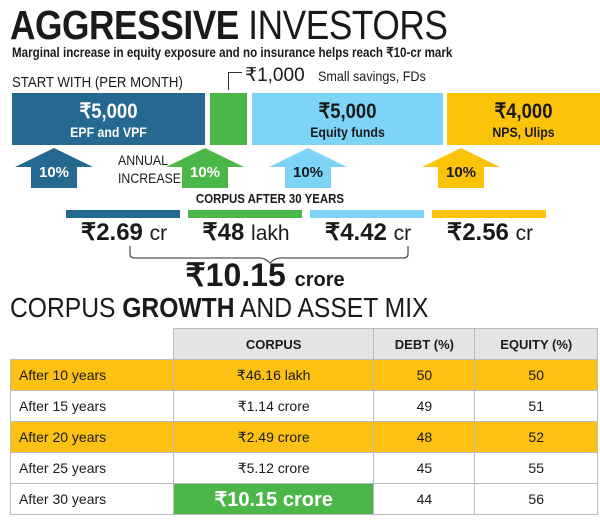 The image size is (600, 523). Describe the element at coordinates (92, 344) in the screenshot. I see `header-empty` at that location.